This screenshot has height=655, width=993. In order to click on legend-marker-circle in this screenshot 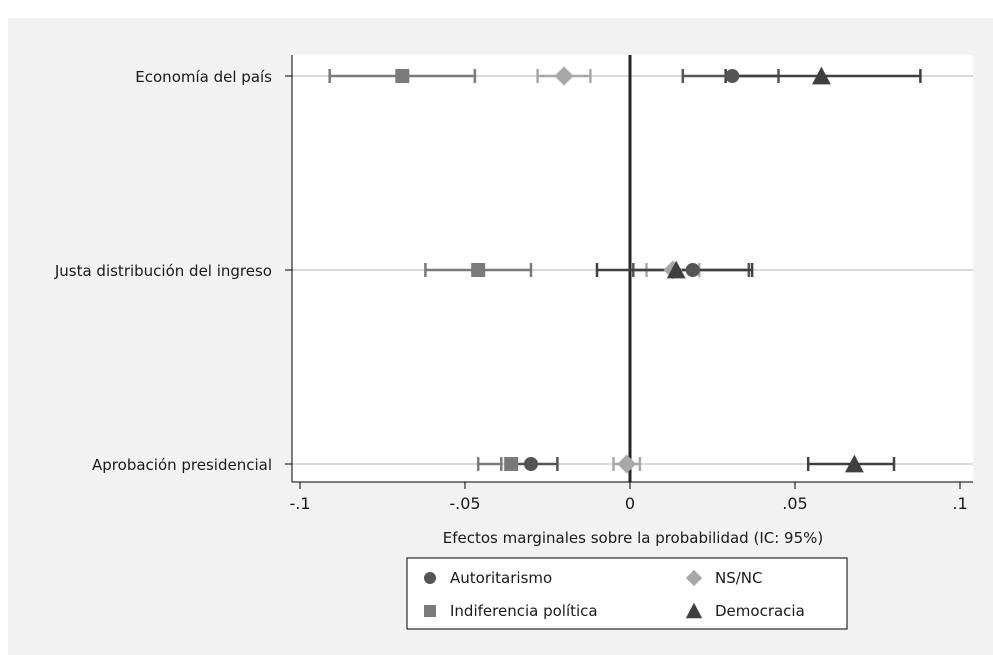, I will do `click(430, 578)`.